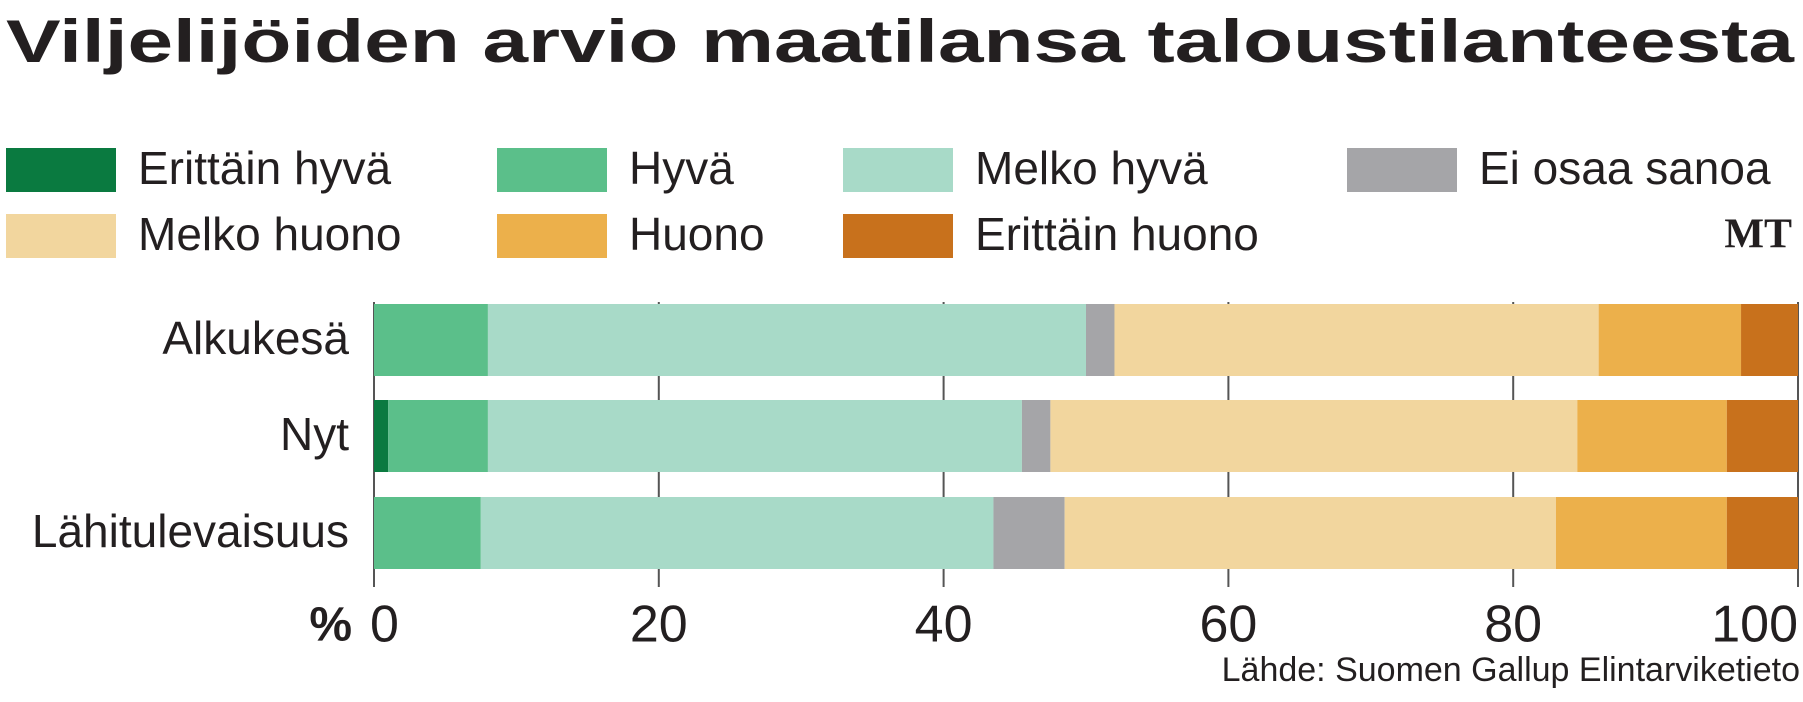  Describe the element at coordinates (330, 625) in the screenshot. I see `x-axis-label: %` at that location.